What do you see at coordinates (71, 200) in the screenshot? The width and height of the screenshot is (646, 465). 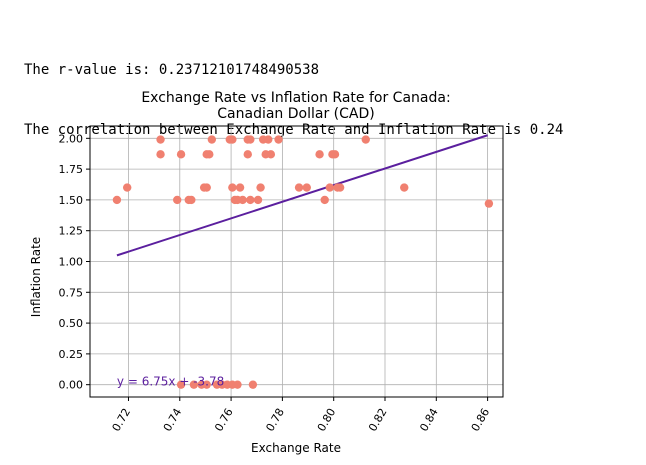 I see `y-tick-label: 1.50` at bounding box center [71, 200].